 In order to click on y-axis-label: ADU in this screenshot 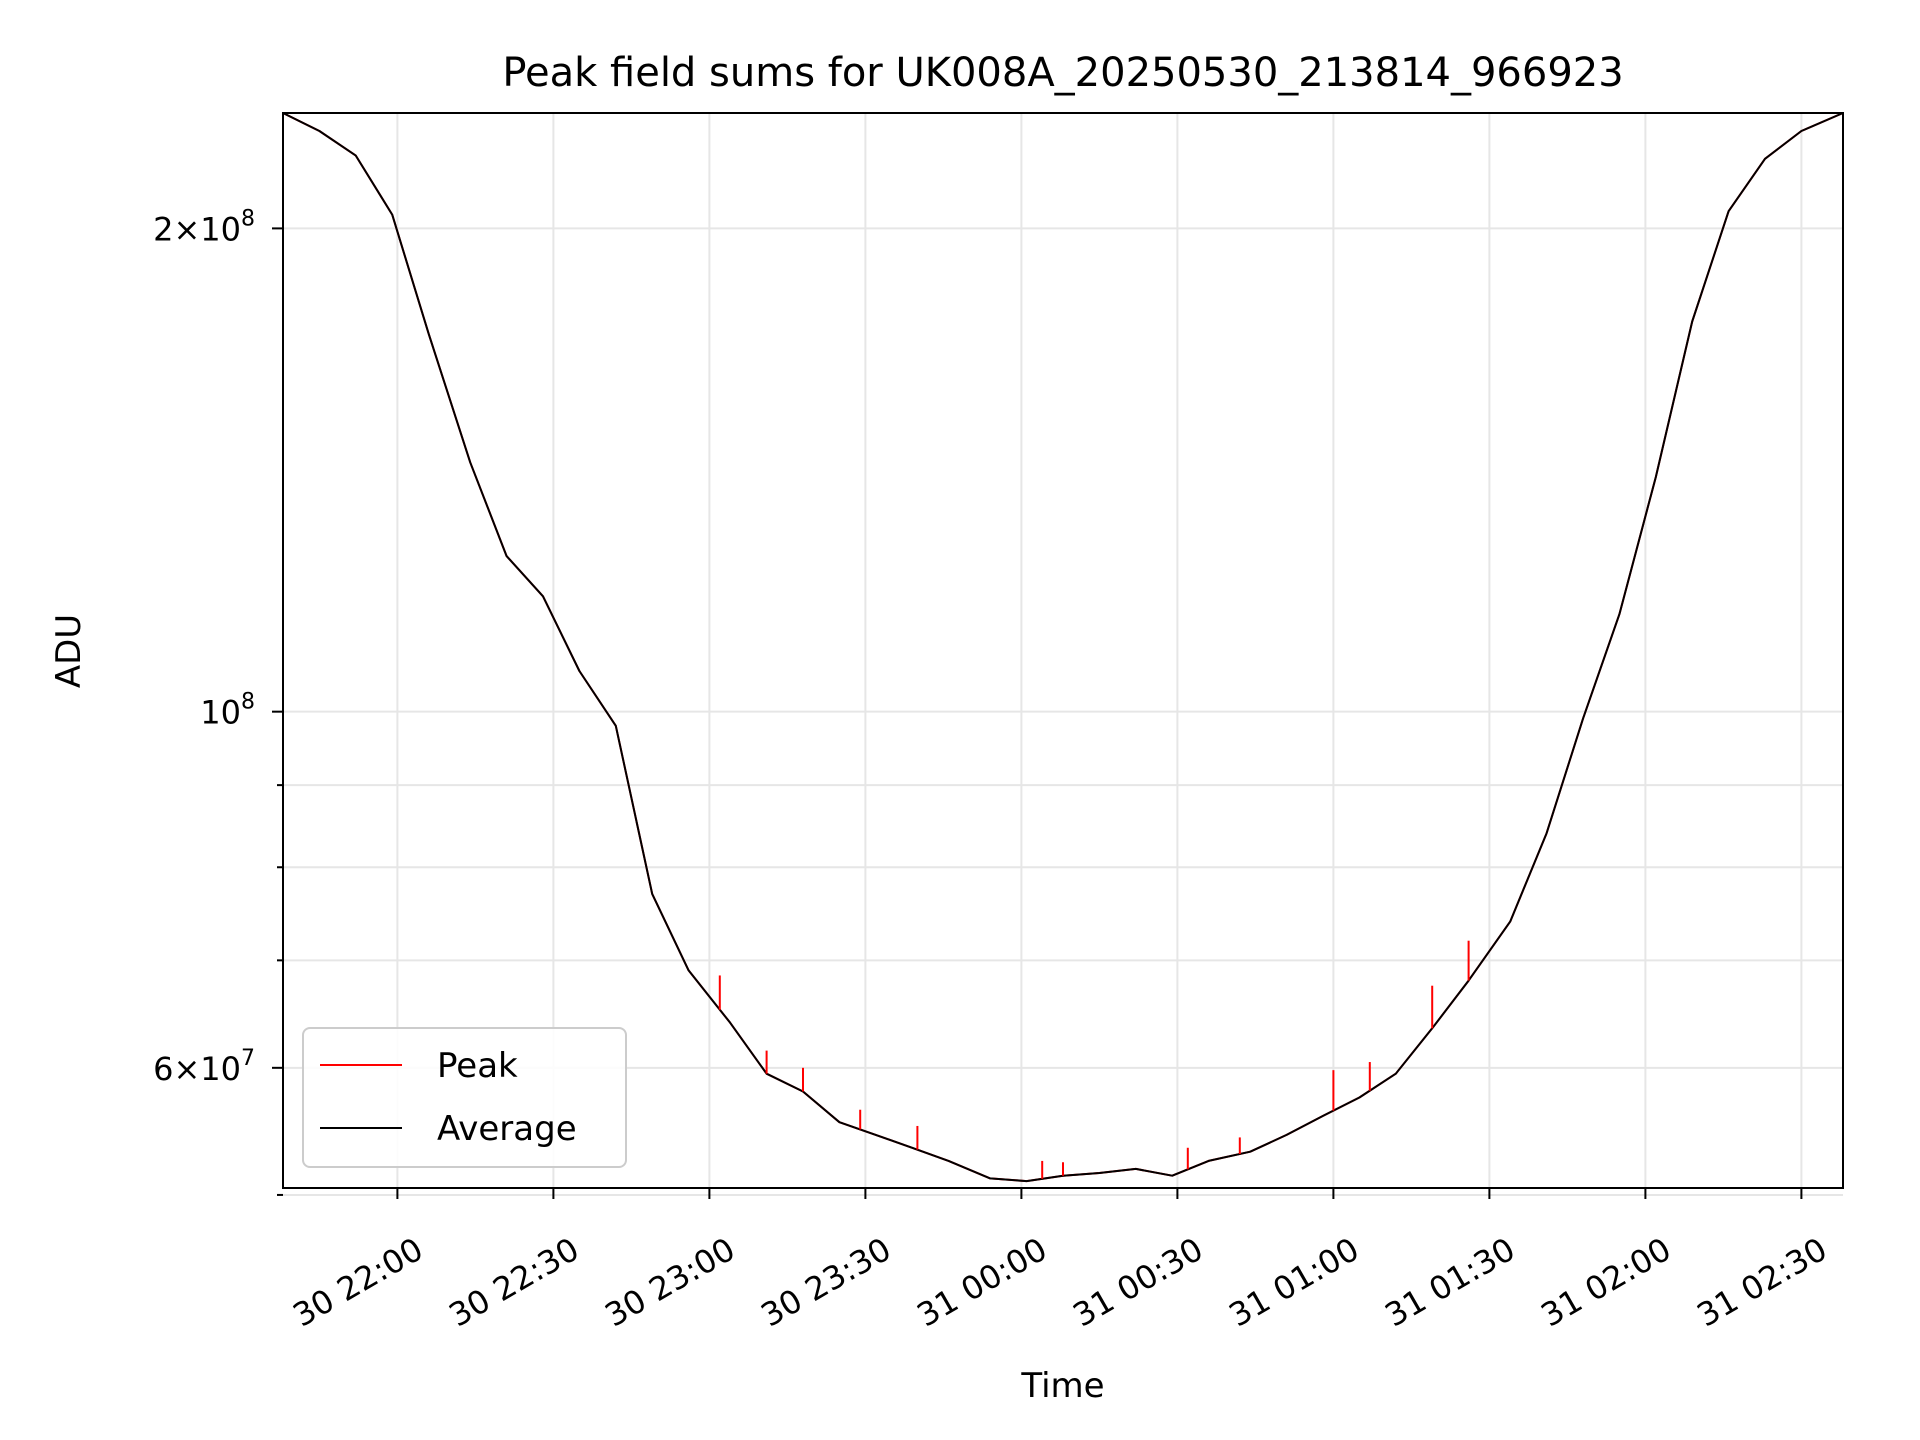, I will do `click(69, 651)`.